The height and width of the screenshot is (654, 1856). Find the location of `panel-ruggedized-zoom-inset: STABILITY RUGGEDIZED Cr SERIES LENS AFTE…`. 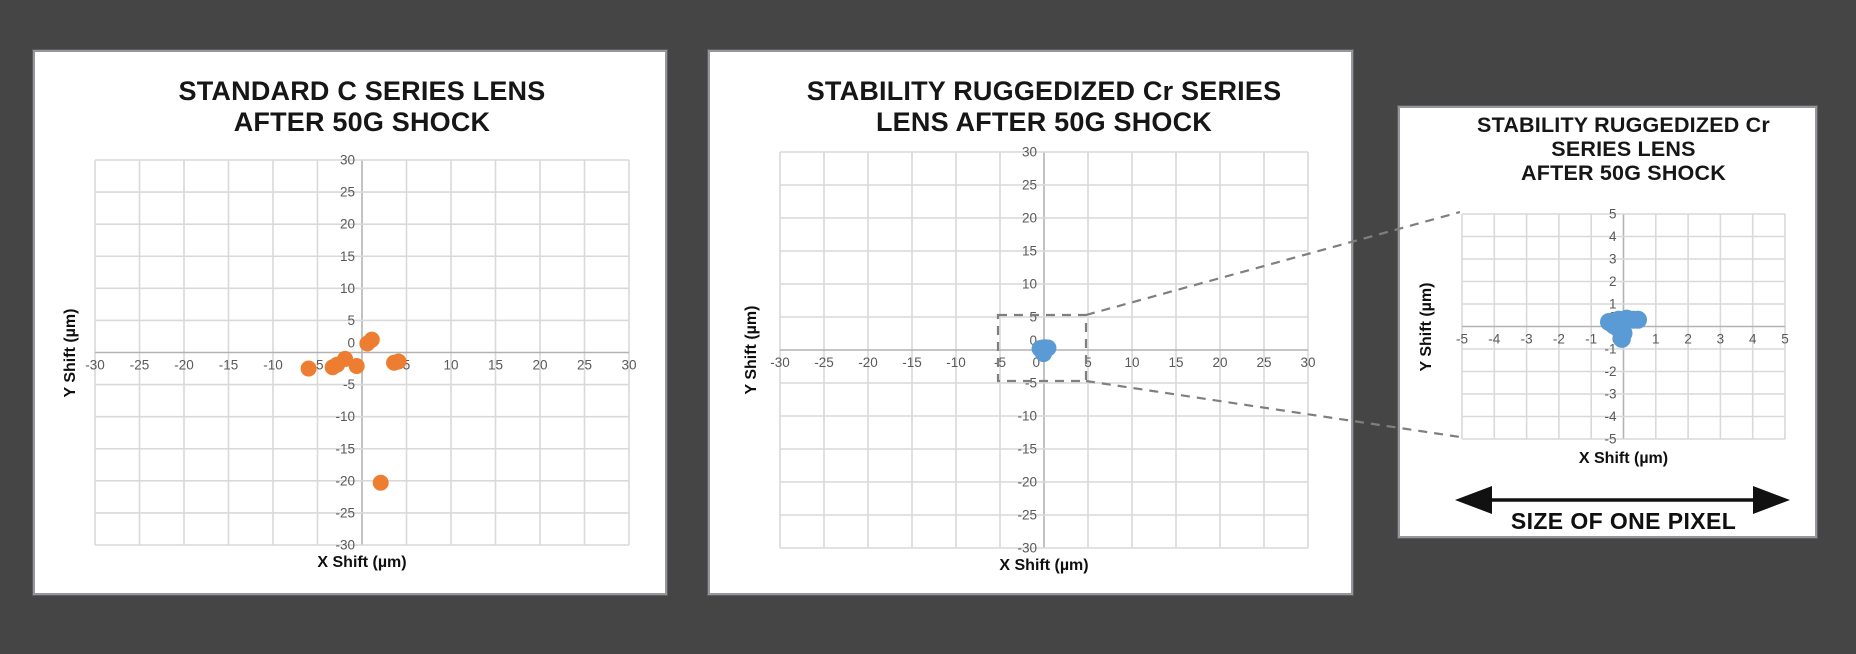

panel-ruggedized-zoom-inset: STABILITY RUGGEDIZED Cr SERIES LENS AFTE… is located at coordinates (1607, 322).